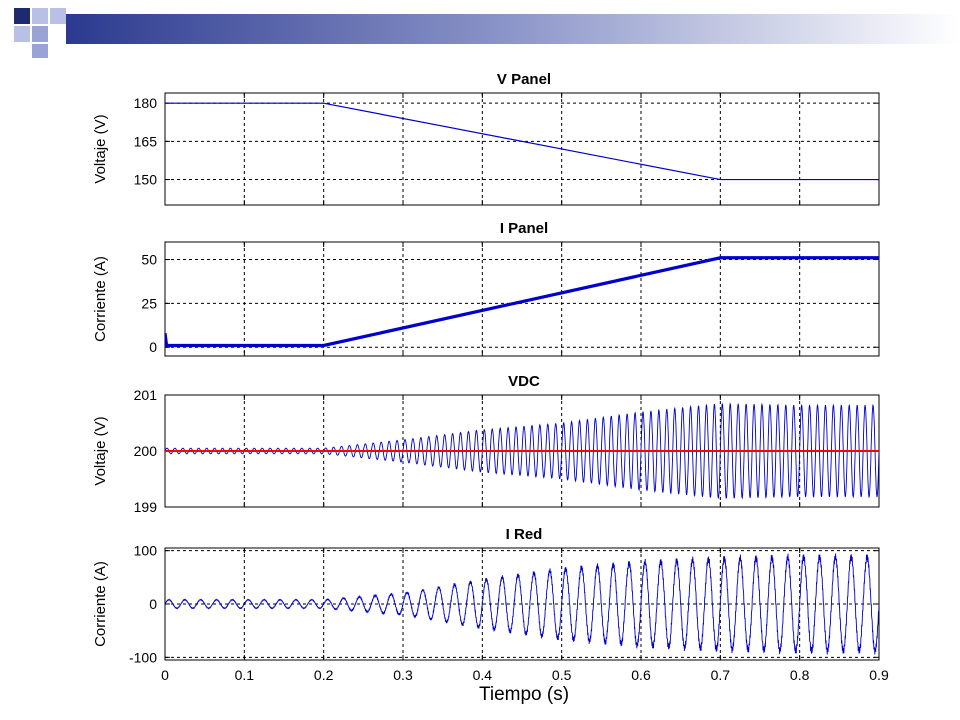  What do you see at coordinates (245, 675) in the screenshot?
I see `x-tick-label: 0.1` at bounding box center [245, 675].